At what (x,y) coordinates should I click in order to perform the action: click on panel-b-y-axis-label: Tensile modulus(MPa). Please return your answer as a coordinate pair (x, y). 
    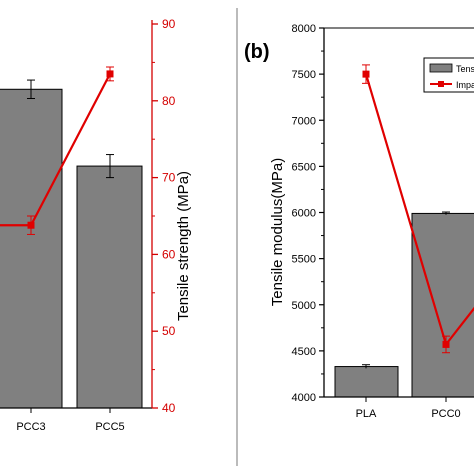
    Looking at the image, I should click on (277, 232).